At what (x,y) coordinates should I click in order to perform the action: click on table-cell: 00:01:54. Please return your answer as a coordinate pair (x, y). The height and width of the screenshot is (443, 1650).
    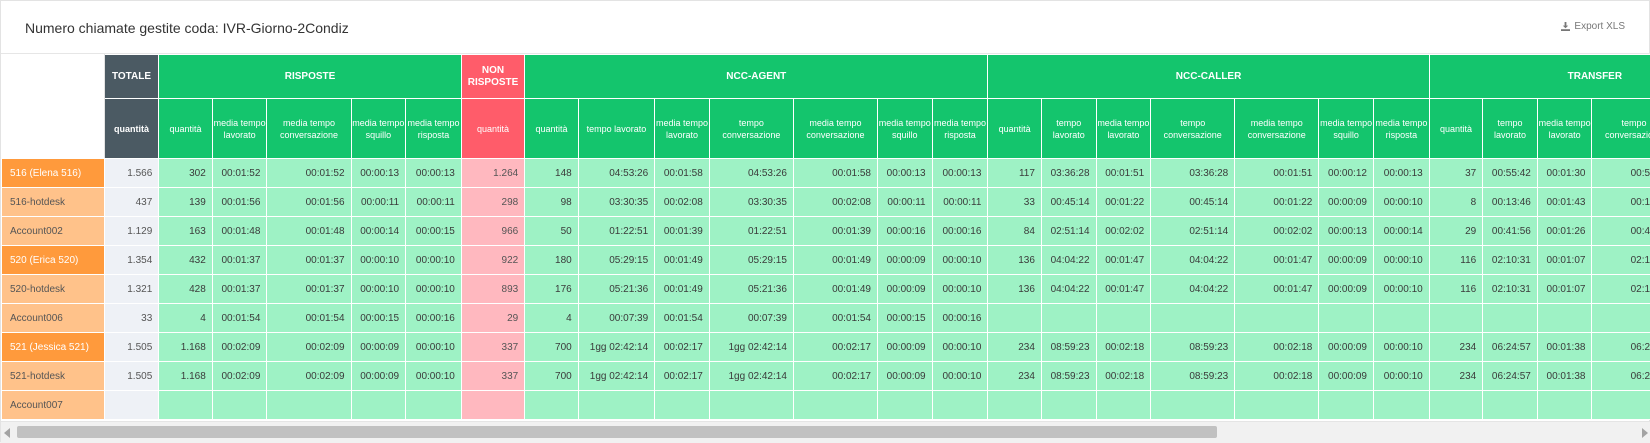
    Looking at the image, I should click on (239, 318).